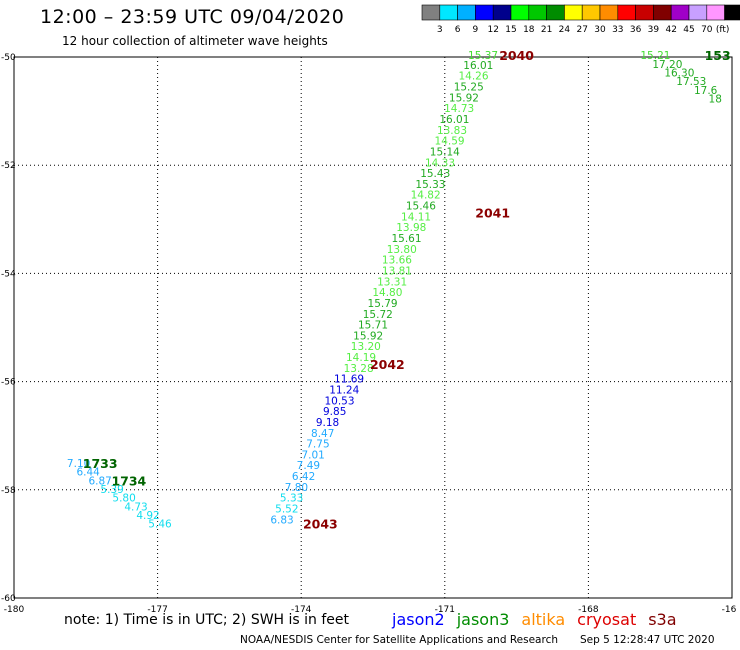 Image resolution: width=740 pixels, height=650 pixels. Describe the element at coordinates (160, 525) in the screenshot. I see `wave-height-value: 5.46` at that location.